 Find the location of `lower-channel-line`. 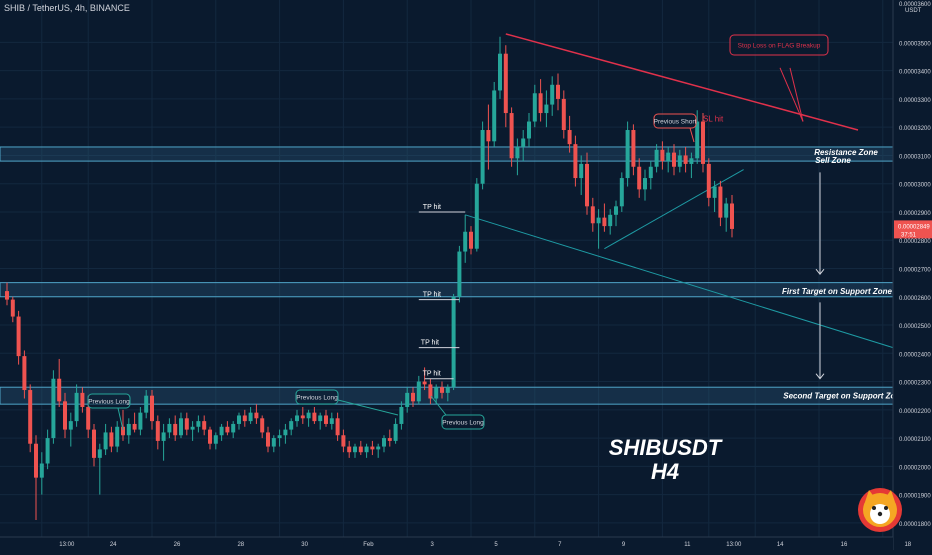

lower-channel-line is located at coordinates (679, 281).